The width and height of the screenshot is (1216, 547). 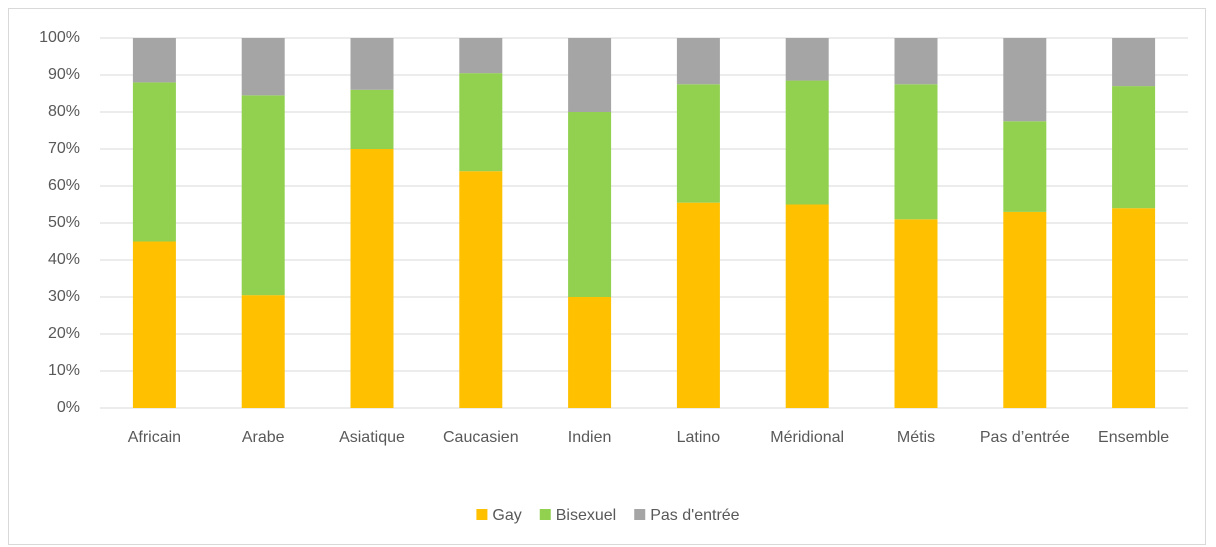 I want to click on legend-label: Bisexuel, so click(x=586, y=515).